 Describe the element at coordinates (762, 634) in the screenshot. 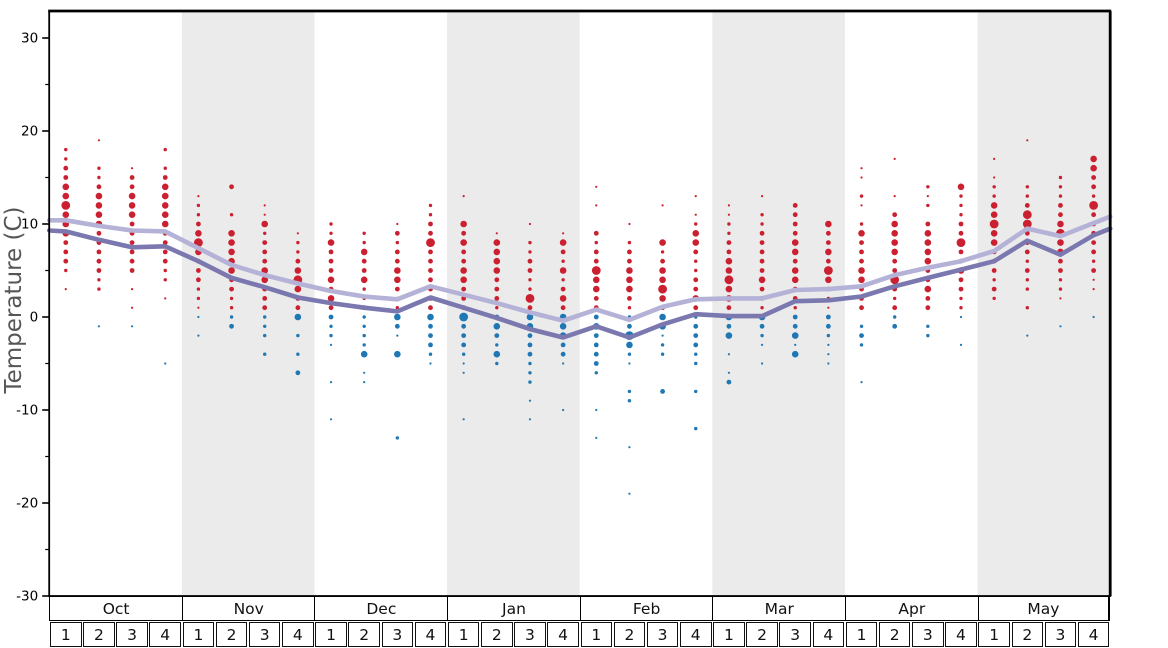

I see `week-cell-mar-2: 2` at that location.